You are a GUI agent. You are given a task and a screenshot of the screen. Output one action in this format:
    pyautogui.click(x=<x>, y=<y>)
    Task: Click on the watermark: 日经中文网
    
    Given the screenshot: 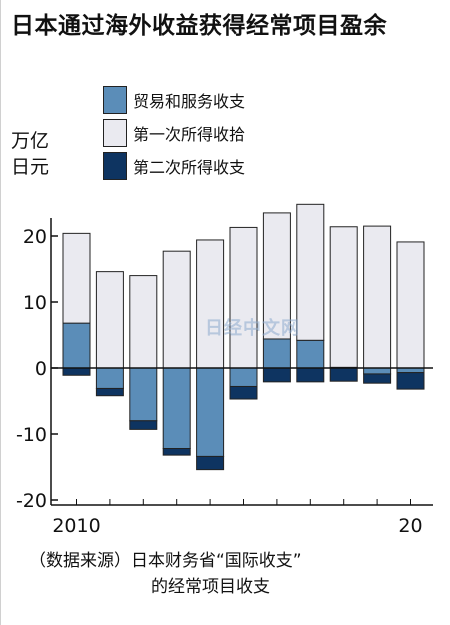 What is the action you would take?
    pyautogui.click(x=252, y=328)
    